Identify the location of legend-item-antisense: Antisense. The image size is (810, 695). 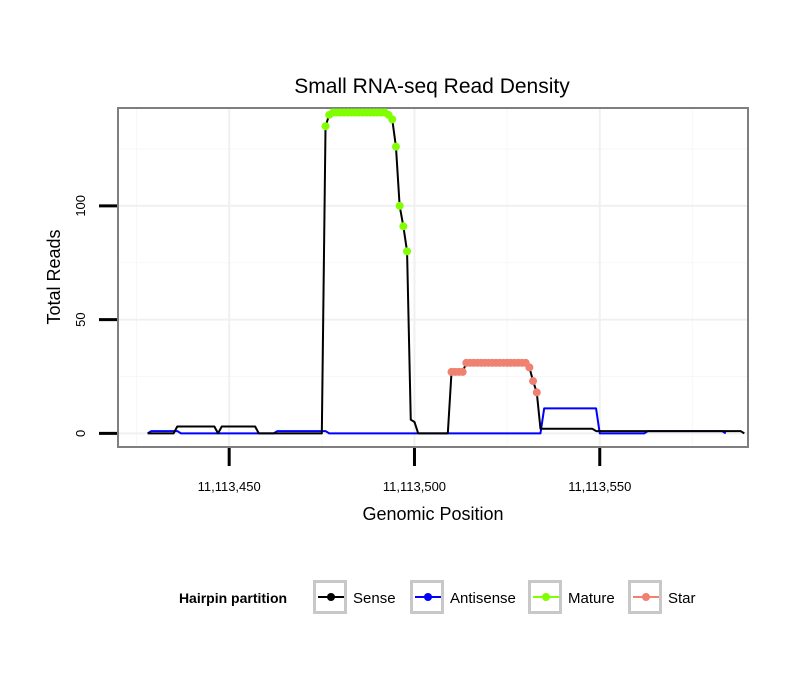
(463, 597).